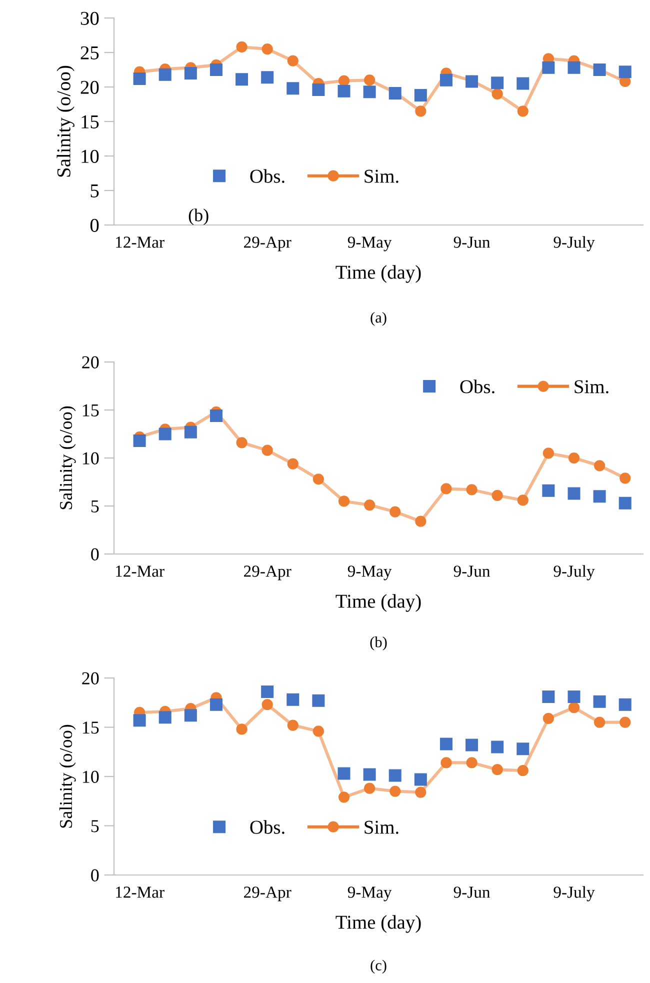 Image resolution: width=650 pixels, height=983 pixels. Describe the element at coordinates (95, 506) in the screenshot. I see `y-tick-label: 5` at that location.